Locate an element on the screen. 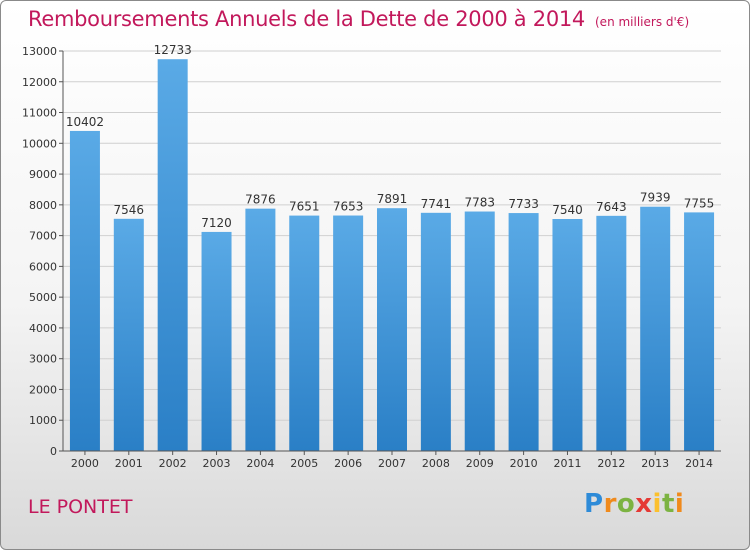 The image size is (750, 550). x-tick-label-2012: 2012 is located at coordinates (611, 463).